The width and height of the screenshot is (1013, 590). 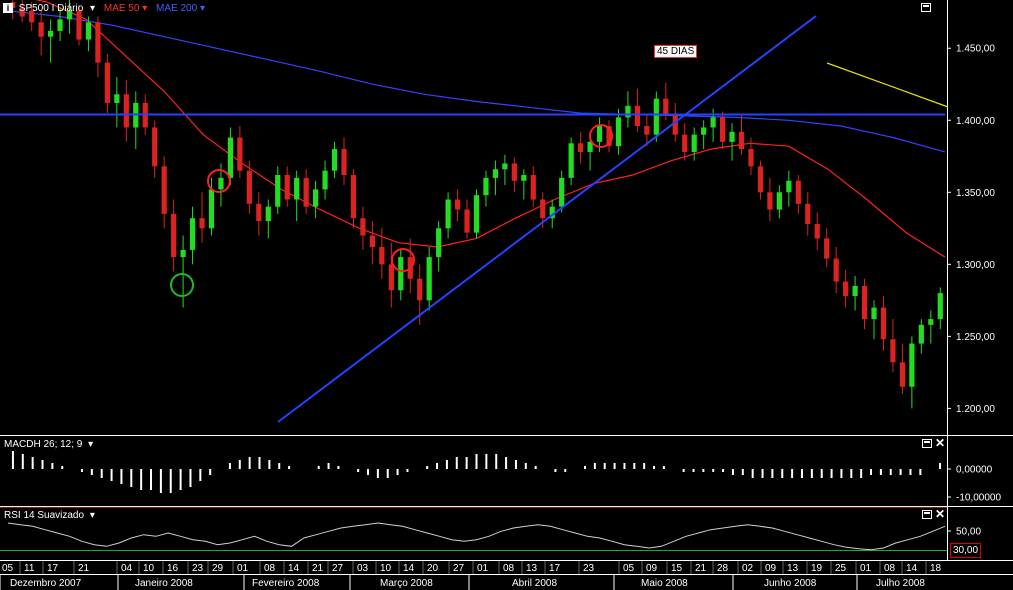 I want to click on y-tick-label: 1.300,00, so click(x=975, y=265).